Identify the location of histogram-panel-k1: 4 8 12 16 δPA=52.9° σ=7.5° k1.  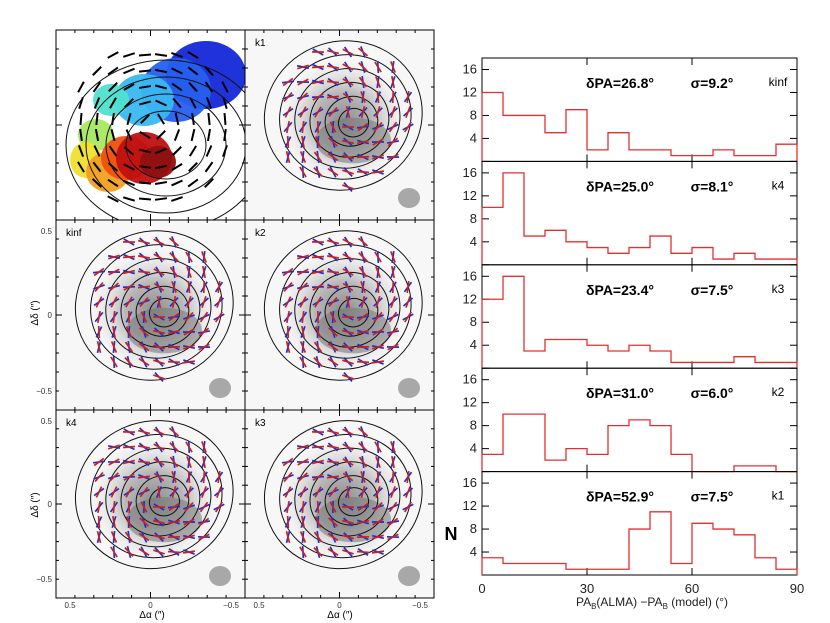
(630, 523).